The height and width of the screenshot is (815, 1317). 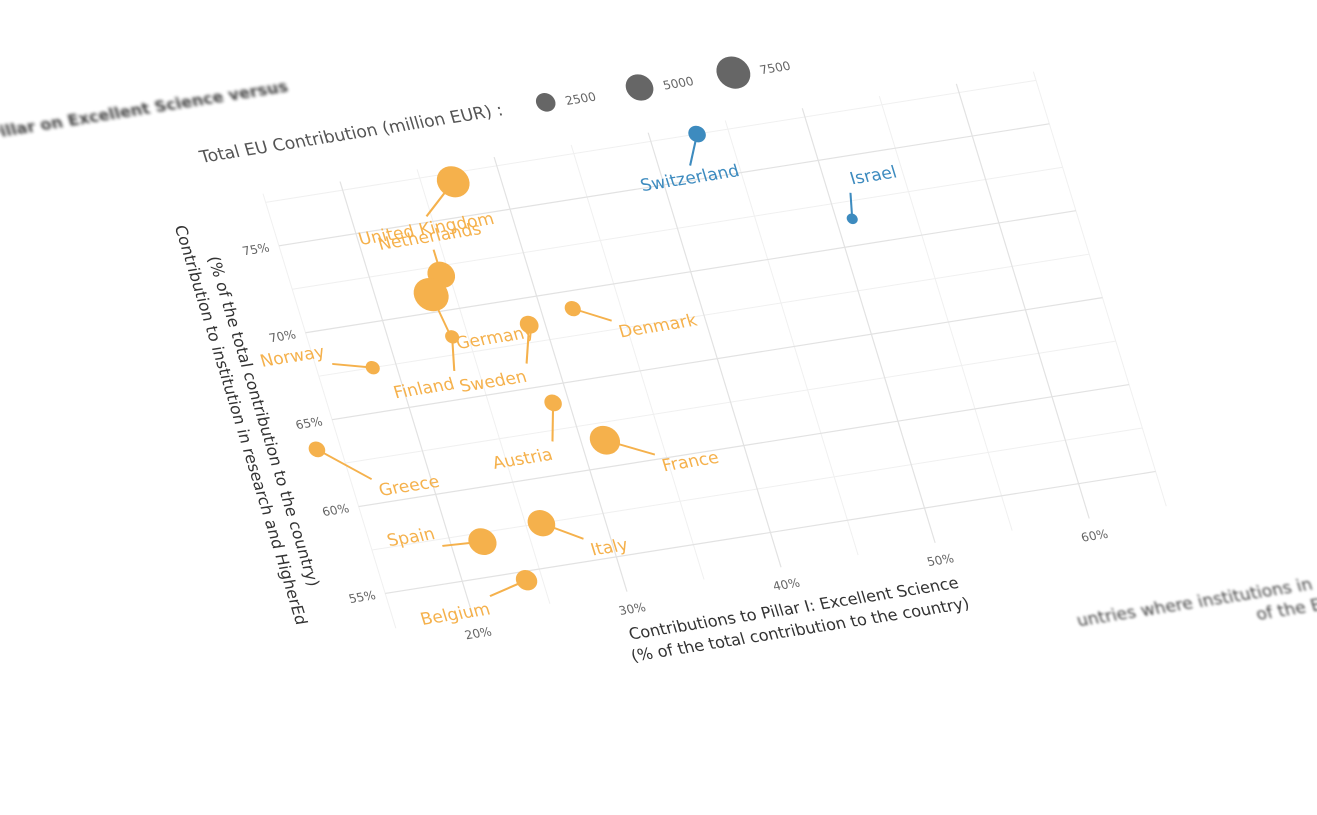 What do you see at coordinates (609, 547) in the screenshot?
I see `country-label: Italy` at bounding box center [609, 547].